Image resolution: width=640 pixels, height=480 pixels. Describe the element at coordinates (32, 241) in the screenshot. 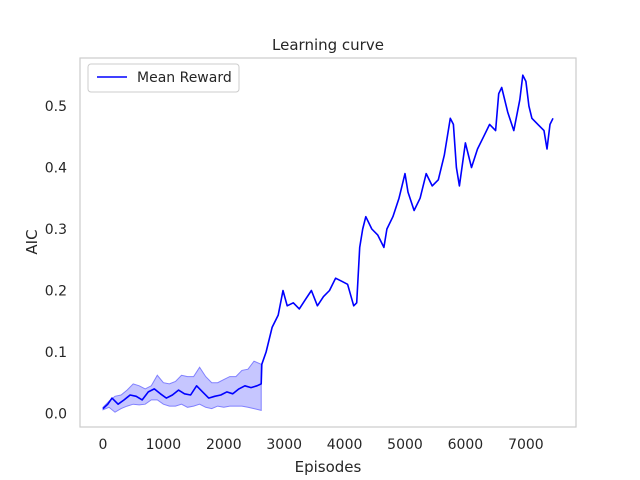

I see `y-axis-label: AIC` at that location.